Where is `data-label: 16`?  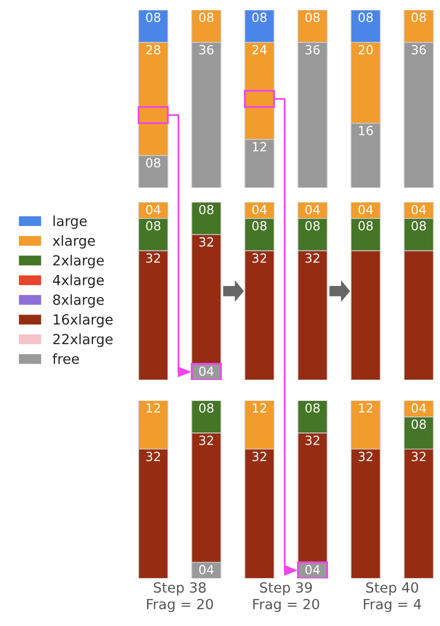
data-label: 16 is located at coordinates (366, 131).